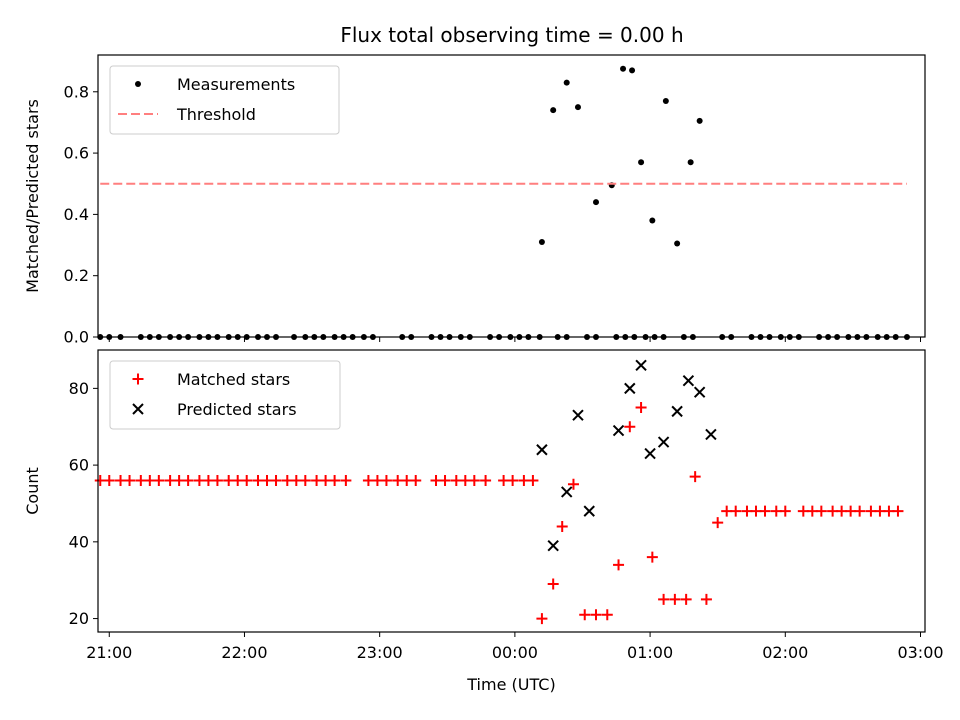 The width and height of the screenshot is (960, 720). What do you see at coordinates (32, 491) in the screenshot?
I see `y-axis-label: Count` at bounding box center [32, 491].